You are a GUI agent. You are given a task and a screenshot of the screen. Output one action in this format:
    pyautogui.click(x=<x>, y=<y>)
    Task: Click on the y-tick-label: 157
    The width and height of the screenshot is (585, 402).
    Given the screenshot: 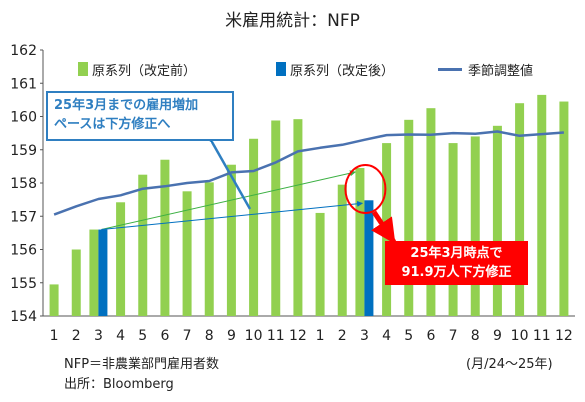 What is the action you would take?
    pyautogui.click(x=23, y=217)
    